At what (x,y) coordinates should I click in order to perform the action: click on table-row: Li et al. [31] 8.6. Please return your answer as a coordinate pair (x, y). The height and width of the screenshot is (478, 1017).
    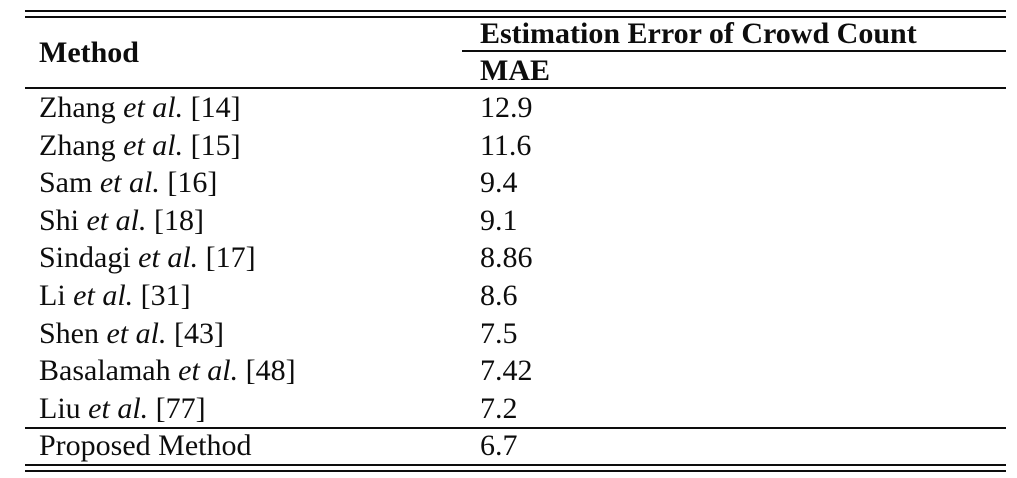
    Looking at the image, I should click on (515, 296).